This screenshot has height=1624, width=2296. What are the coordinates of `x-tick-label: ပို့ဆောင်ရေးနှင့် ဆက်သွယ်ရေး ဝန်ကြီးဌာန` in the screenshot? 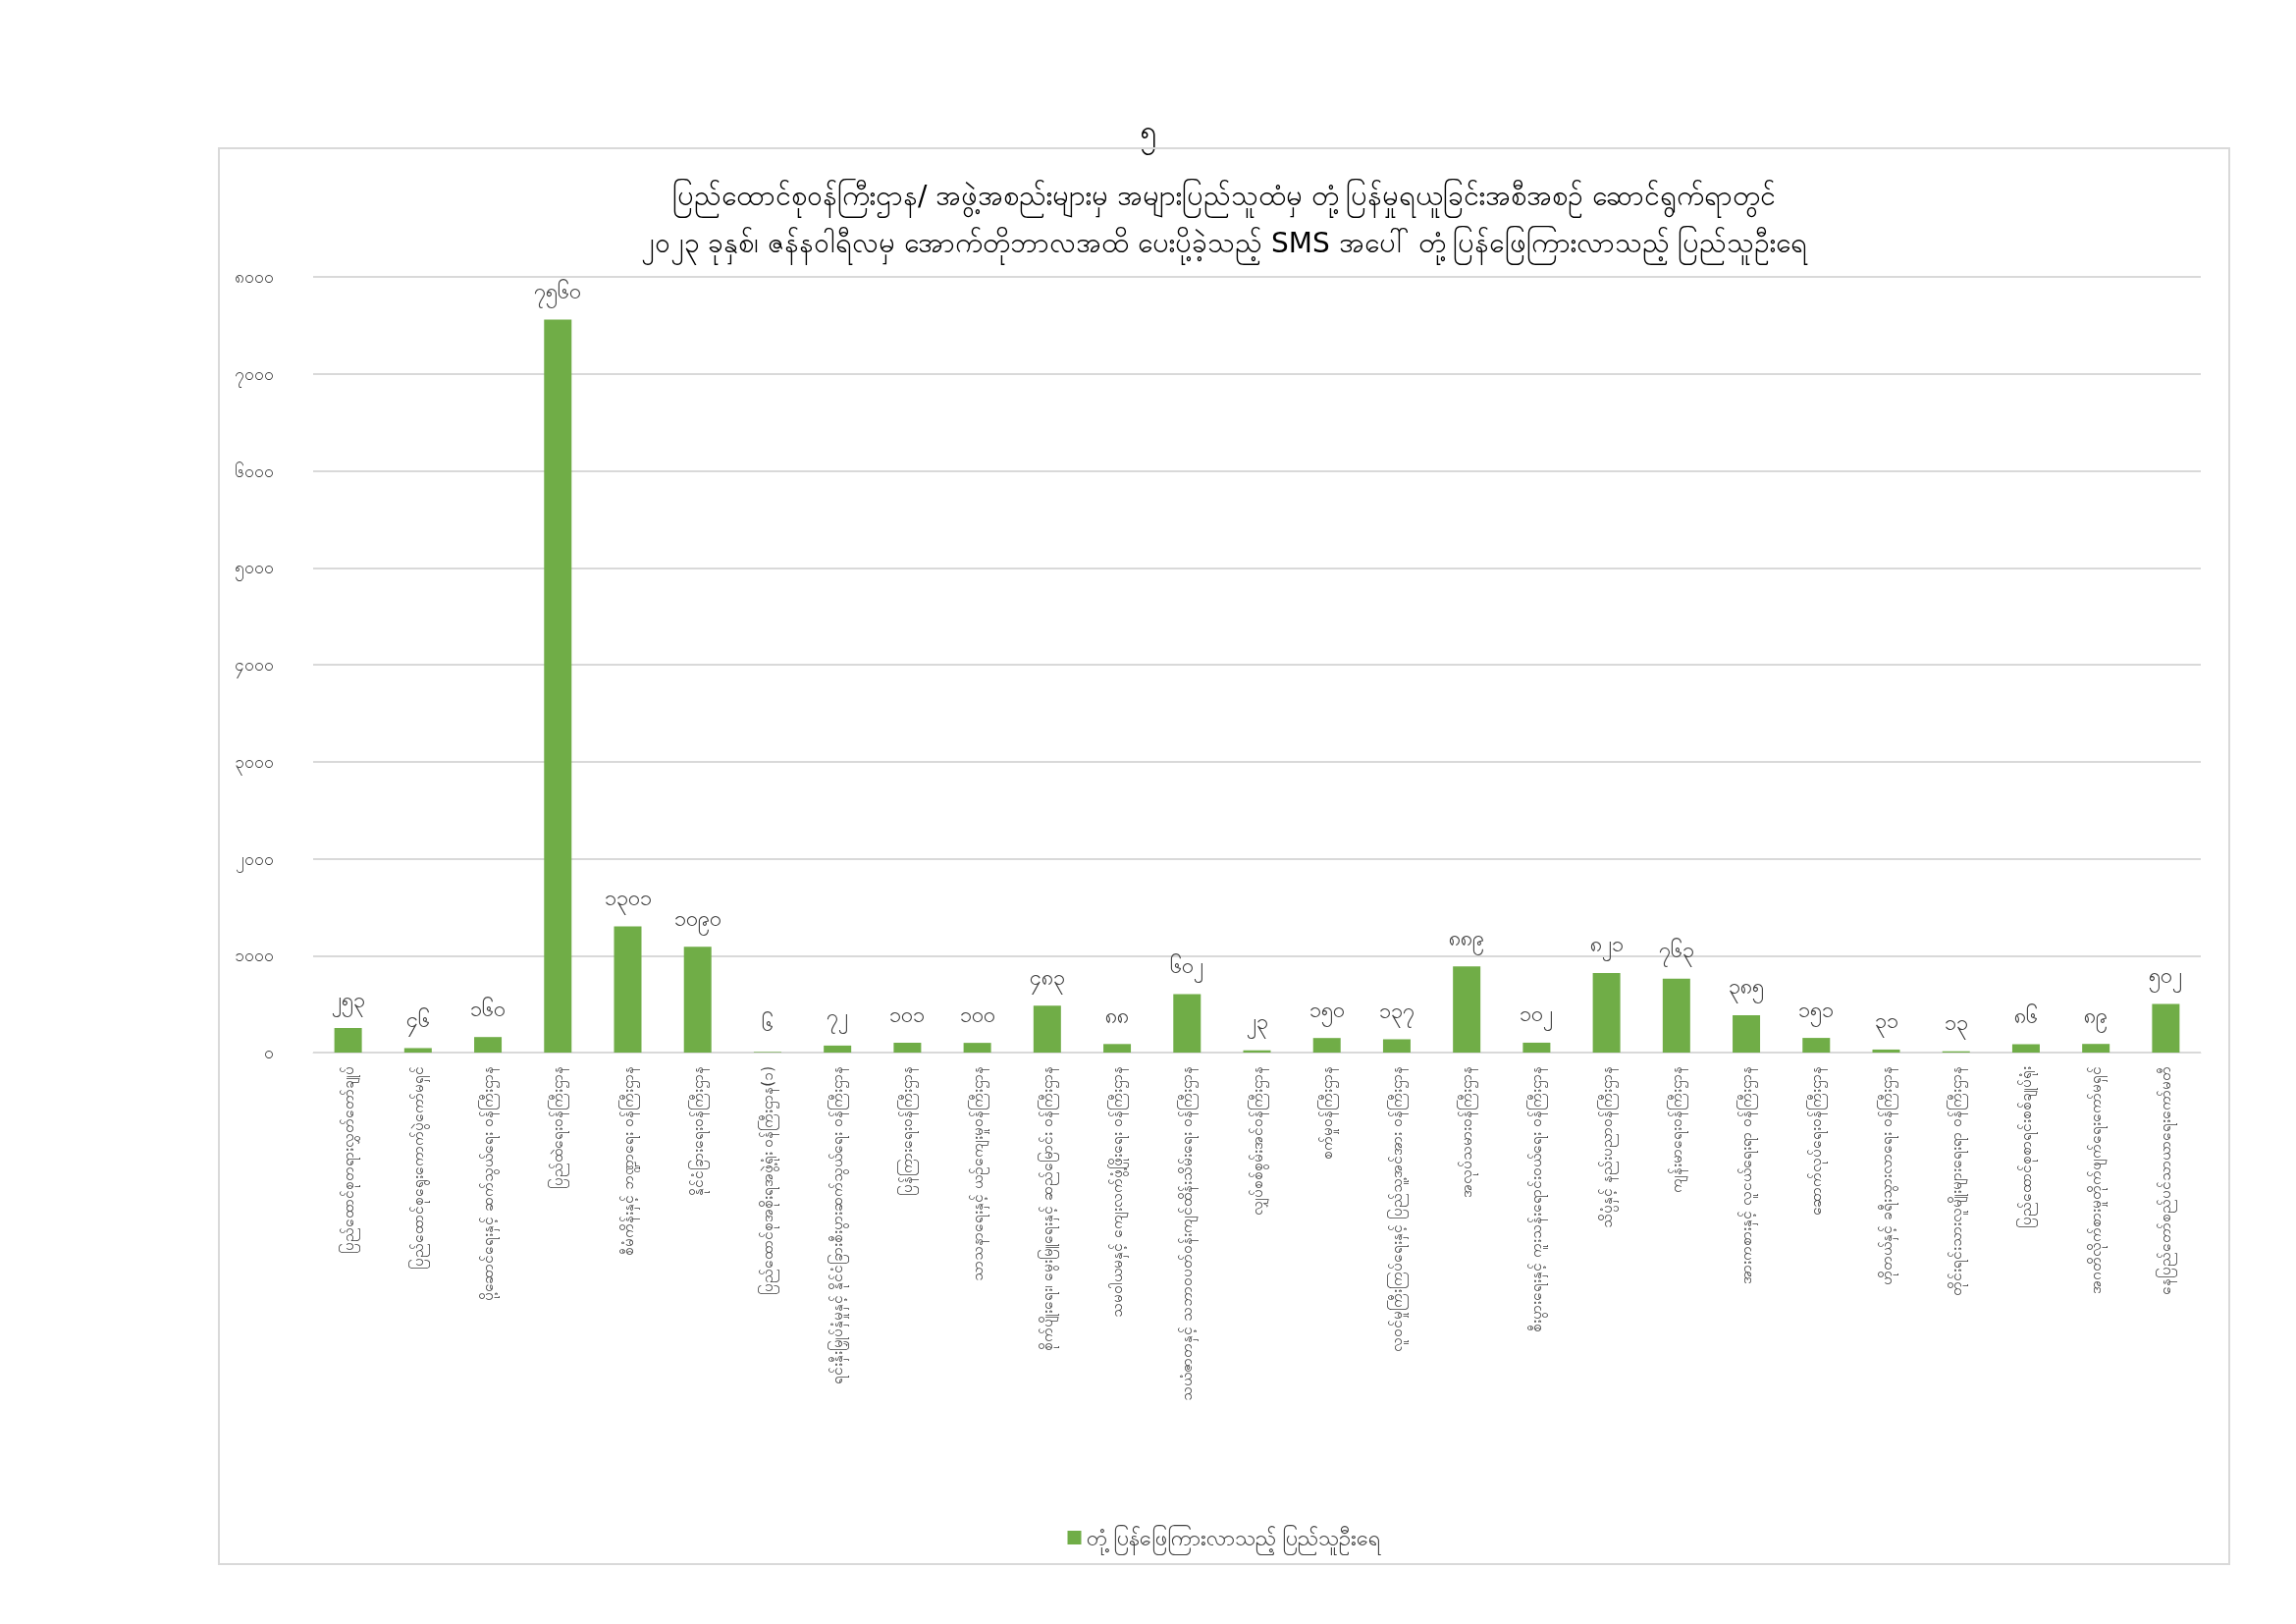 It's located at (490, 1183).